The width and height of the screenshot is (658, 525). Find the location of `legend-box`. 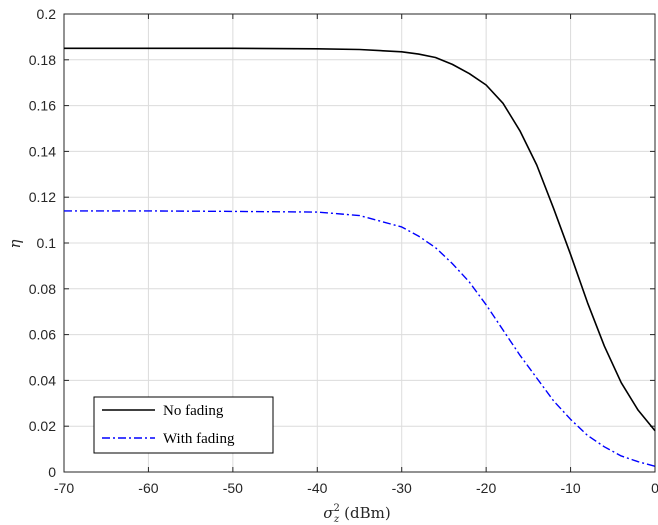

legend-box is located at coordinates (183, 425).